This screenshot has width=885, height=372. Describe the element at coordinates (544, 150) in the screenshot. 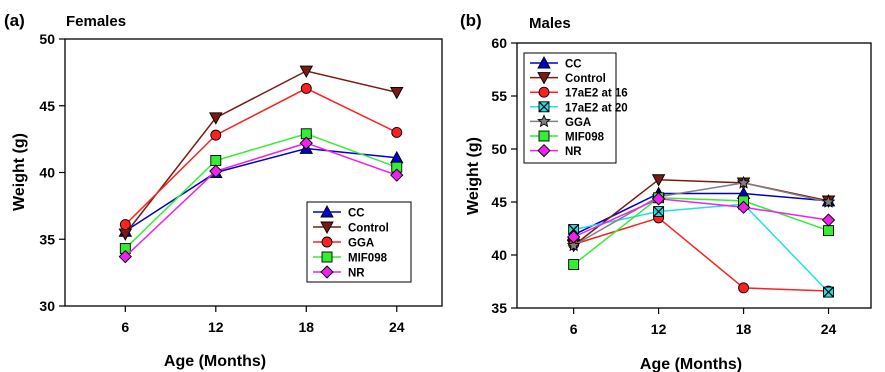

I see `legend-marker-b-nr` at that location.